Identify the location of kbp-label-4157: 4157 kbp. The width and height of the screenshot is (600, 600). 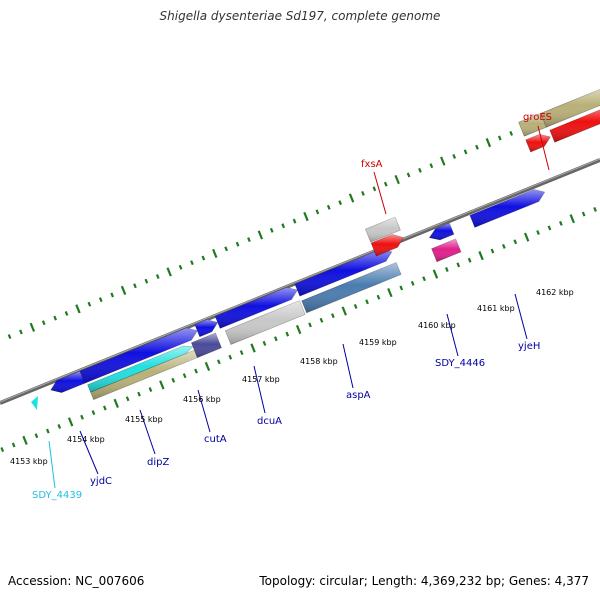
(261, 379).